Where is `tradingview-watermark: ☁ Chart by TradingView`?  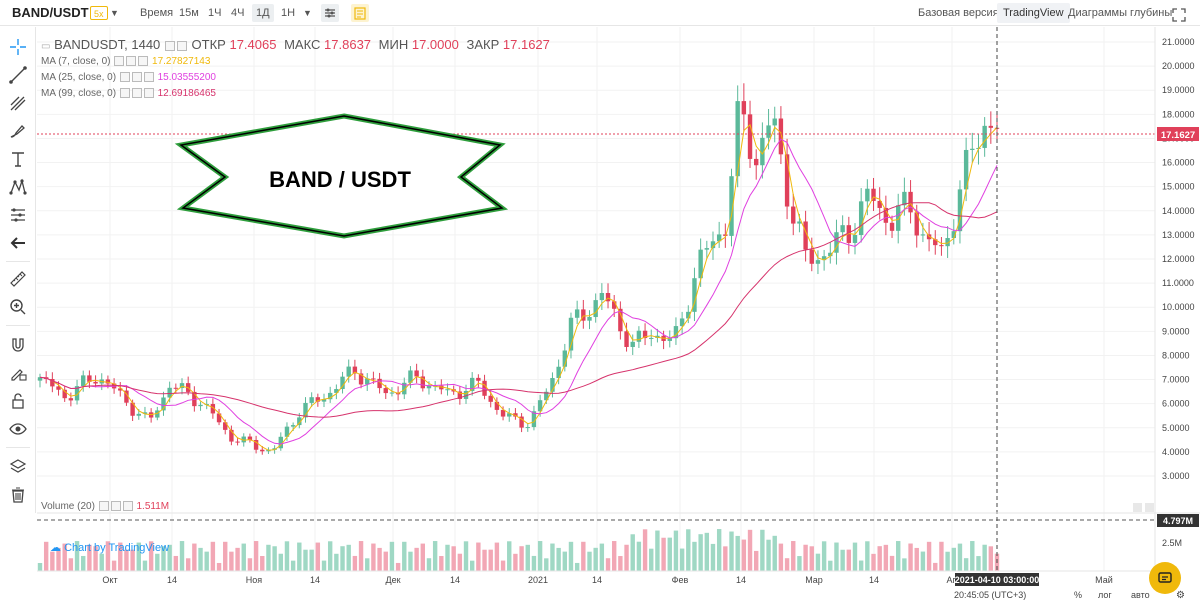 tradingview-watermark: ☁ Chart by TradingView is located at coordinates (109, 547).